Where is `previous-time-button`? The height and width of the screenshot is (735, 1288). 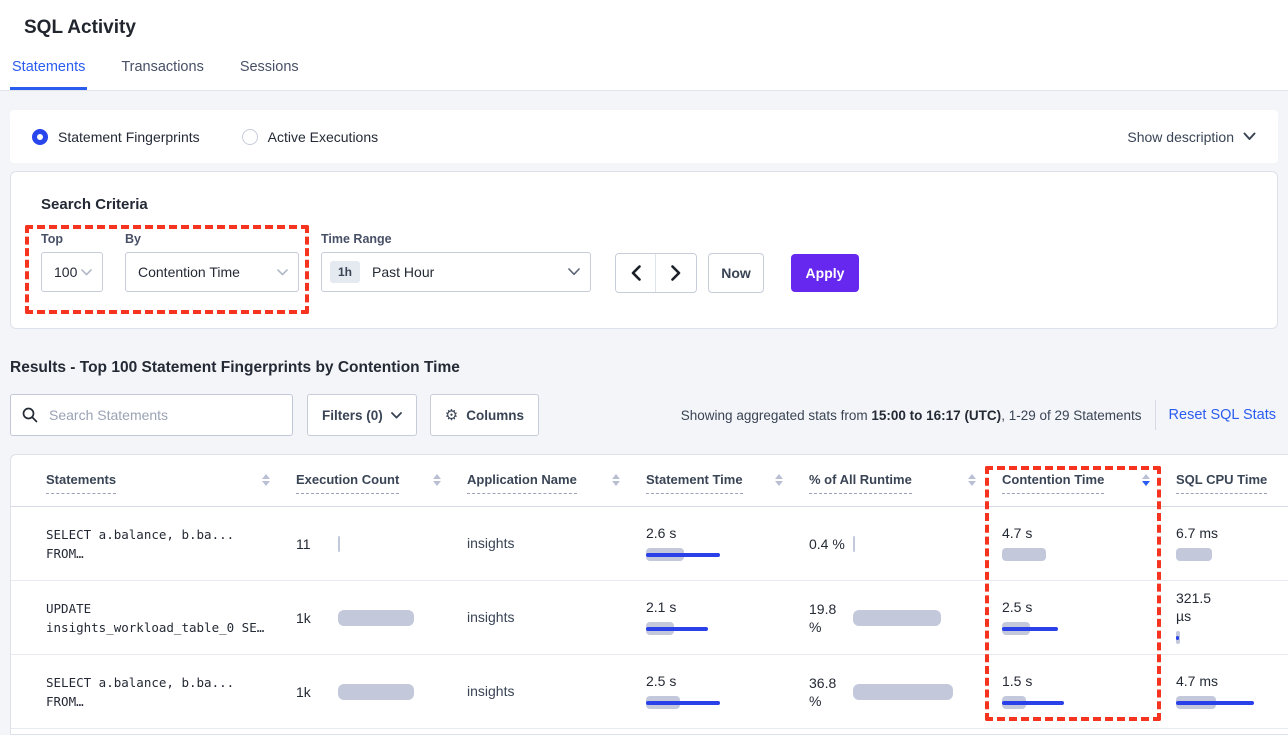
previous-time-button is located at coordinates (636, 273).